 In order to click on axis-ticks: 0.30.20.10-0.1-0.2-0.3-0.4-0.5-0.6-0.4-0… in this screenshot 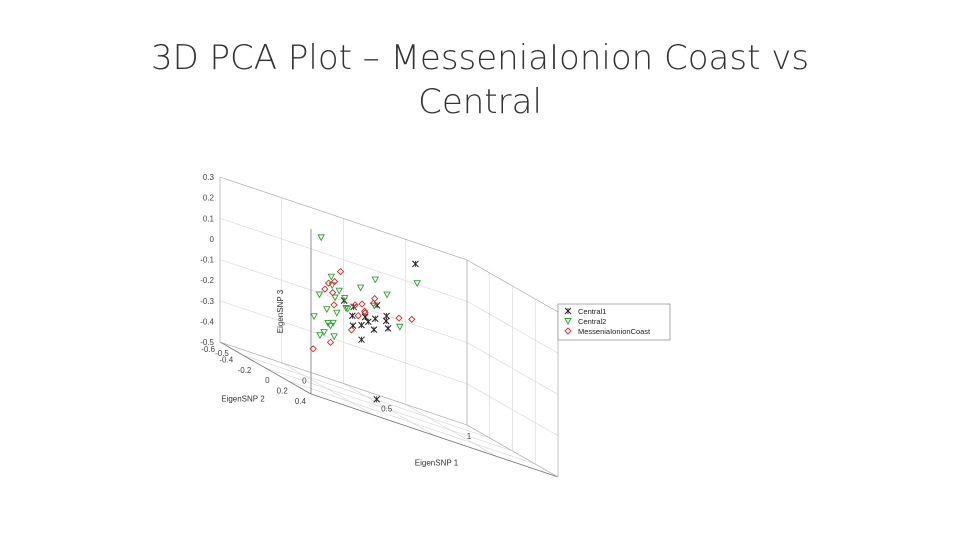, I will do `click(336, 307)`.